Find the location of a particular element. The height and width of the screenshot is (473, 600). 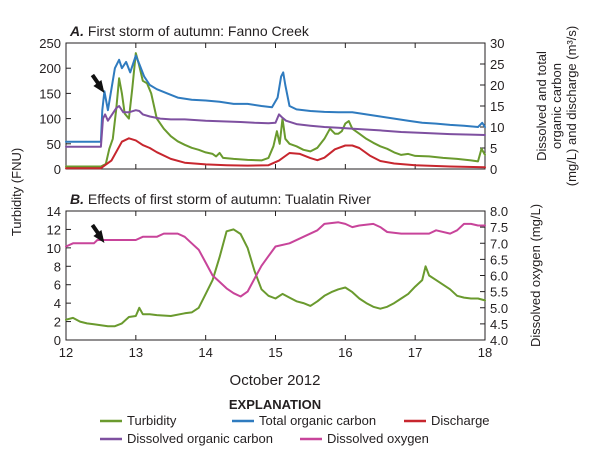

series-line-turbidity is located at coordinates (275, 278).